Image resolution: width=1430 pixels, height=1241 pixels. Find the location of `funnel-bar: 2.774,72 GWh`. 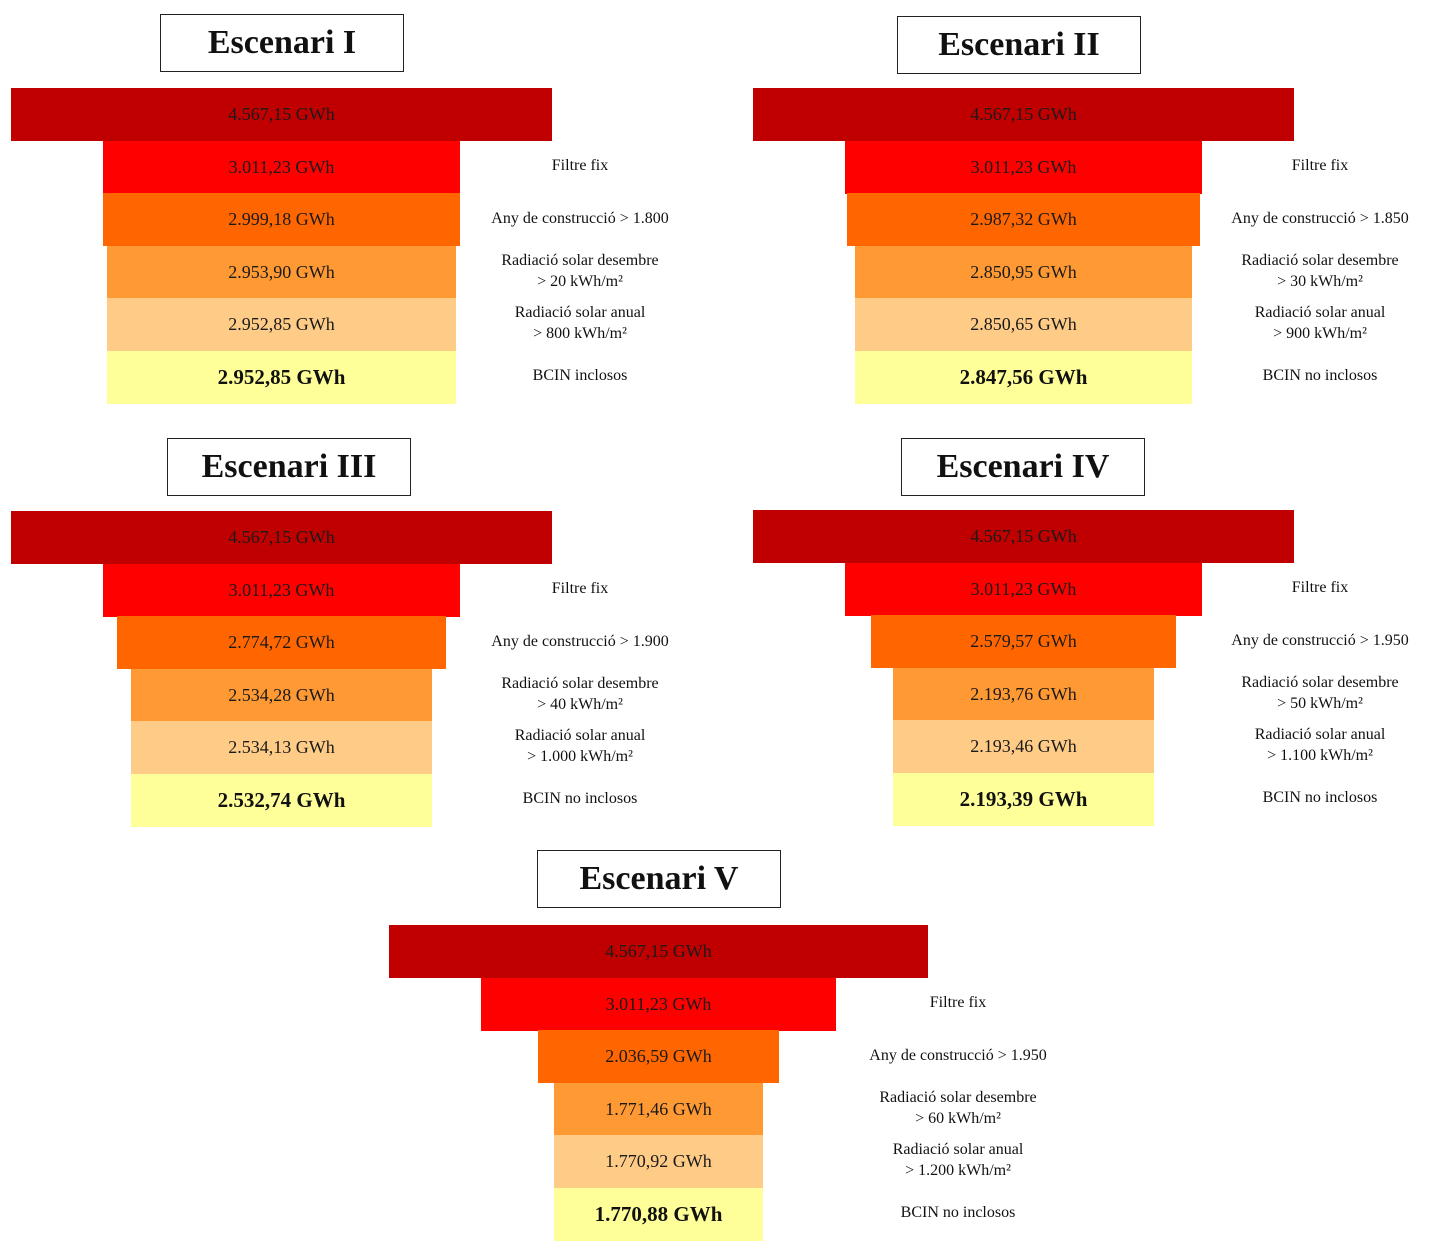

funnel-bar: 2.774,72 GWh is located at coordinates (281, 642).